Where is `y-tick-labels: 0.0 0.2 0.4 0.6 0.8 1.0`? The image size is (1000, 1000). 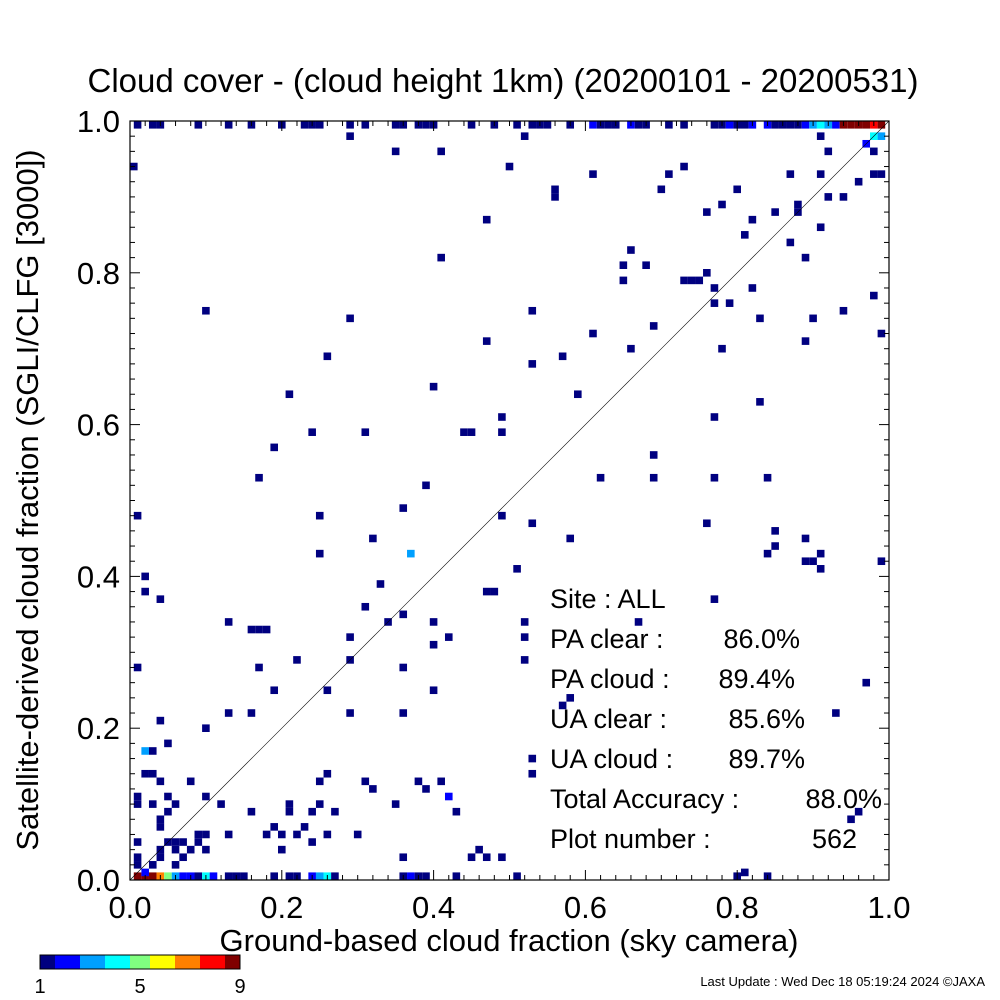 y-tick-labels: 0.0 0.2 0.4 0.6 0.8 1.0 is located at coordinates (98, 501).